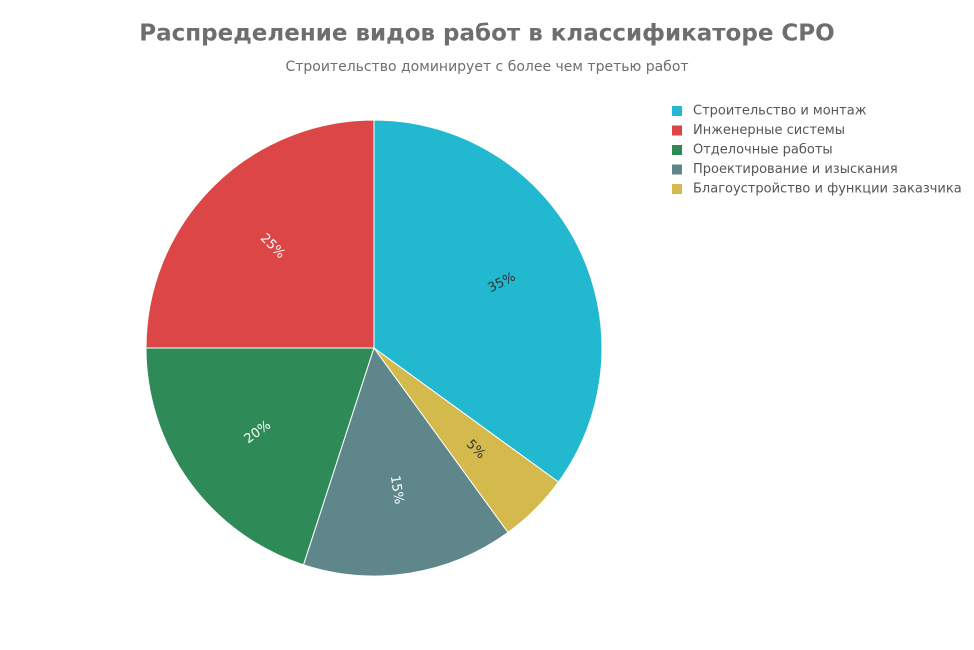  Describe the element at coordinates (780, 111) in the screenshot. I see `legend-label: Строительство и монтаж` at that location.